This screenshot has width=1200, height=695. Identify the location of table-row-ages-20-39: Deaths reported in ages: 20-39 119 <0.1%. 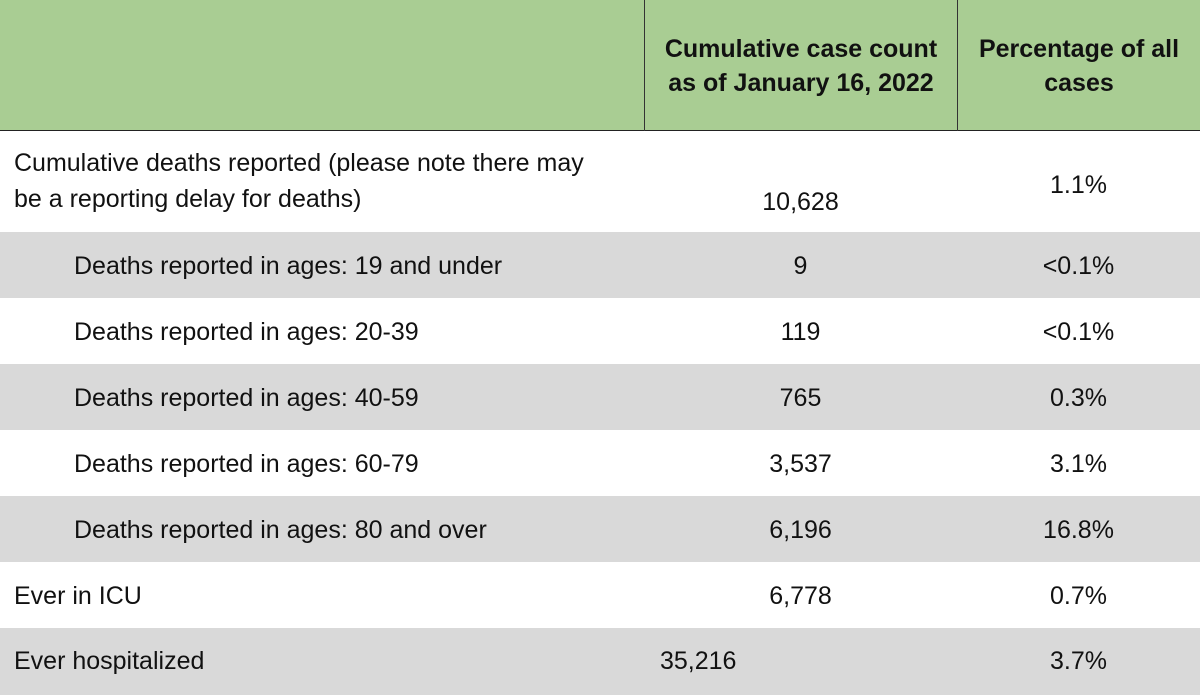
(600, 331).